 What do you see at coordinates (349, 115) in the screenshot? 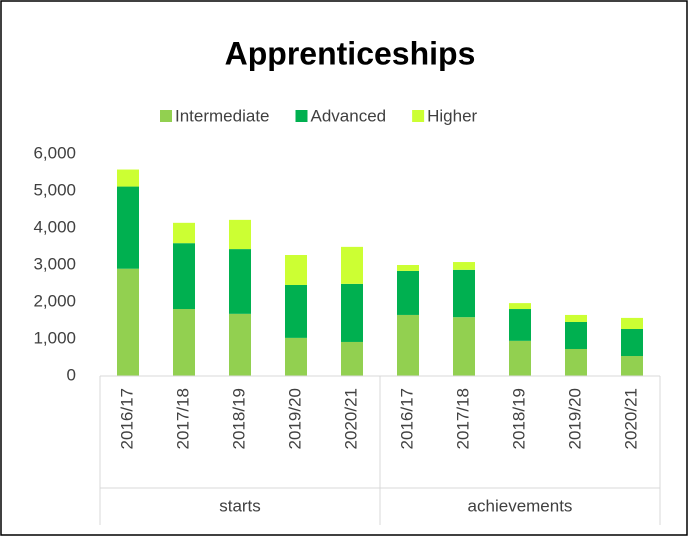
I see `legend-label: Advanced` at bounding box center [349, 115].